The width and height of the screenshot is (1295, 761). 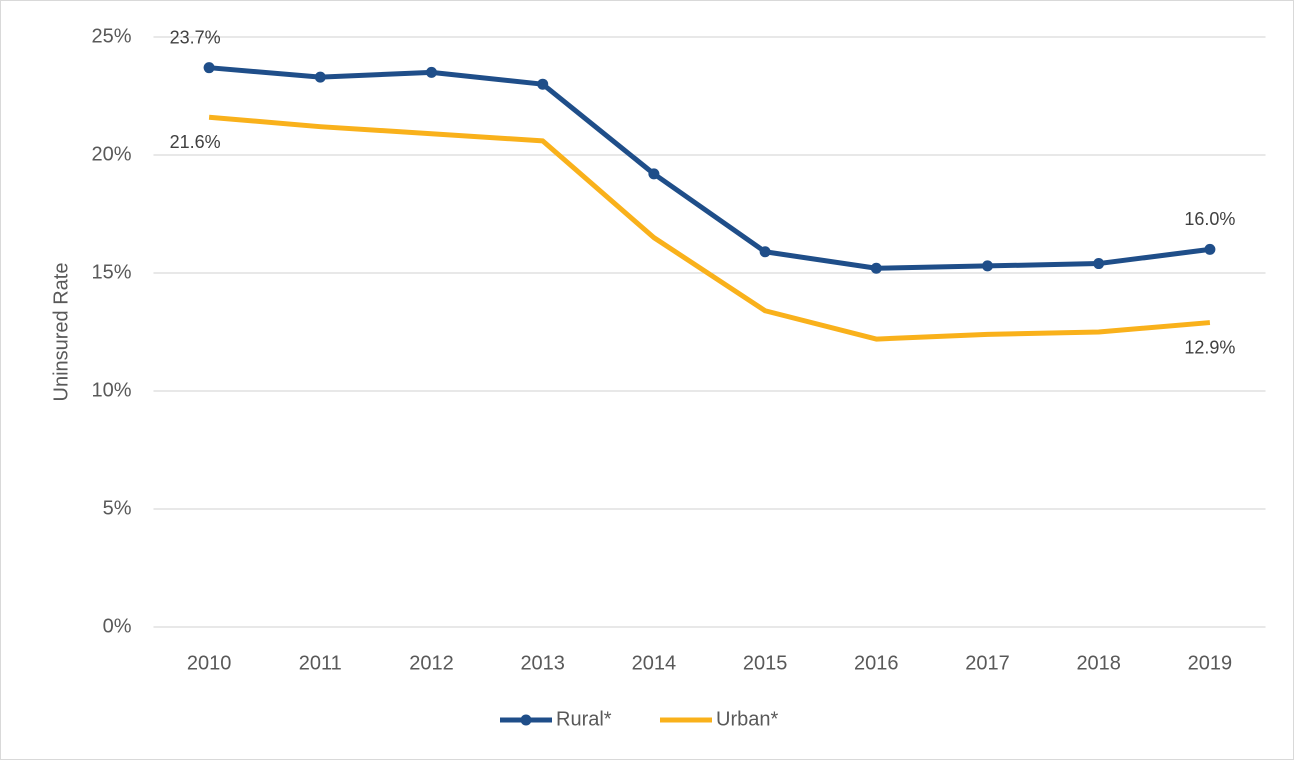 I want to click on y-tick-label: 10%, so click(x=111, y=390).